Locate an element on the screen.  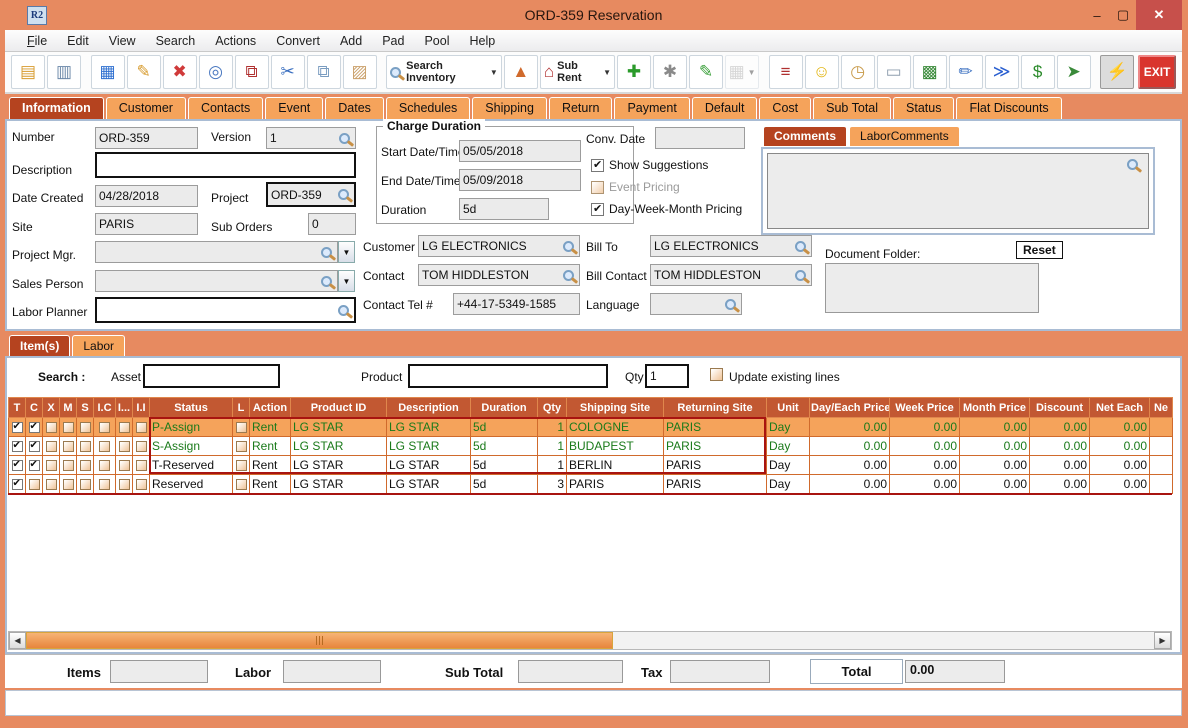
copy-document-icon: ⧉ is located at coordinates (251, 72).